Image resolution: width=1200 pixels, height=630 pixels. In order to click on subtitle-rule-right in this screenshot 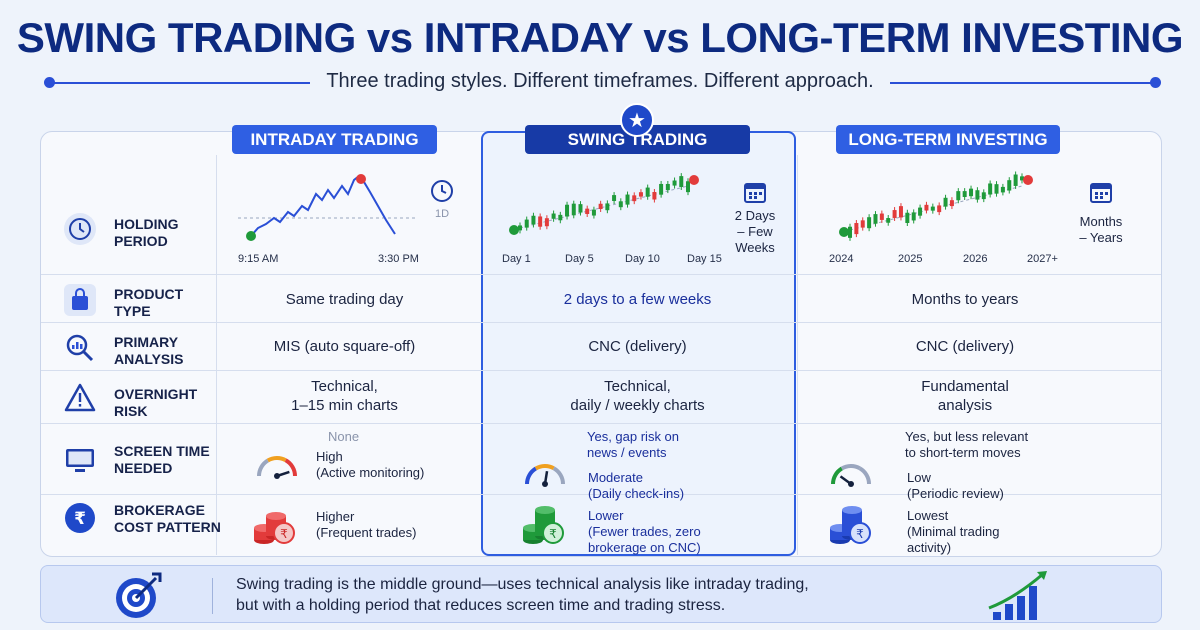, I will do `click(1022, 83)`.